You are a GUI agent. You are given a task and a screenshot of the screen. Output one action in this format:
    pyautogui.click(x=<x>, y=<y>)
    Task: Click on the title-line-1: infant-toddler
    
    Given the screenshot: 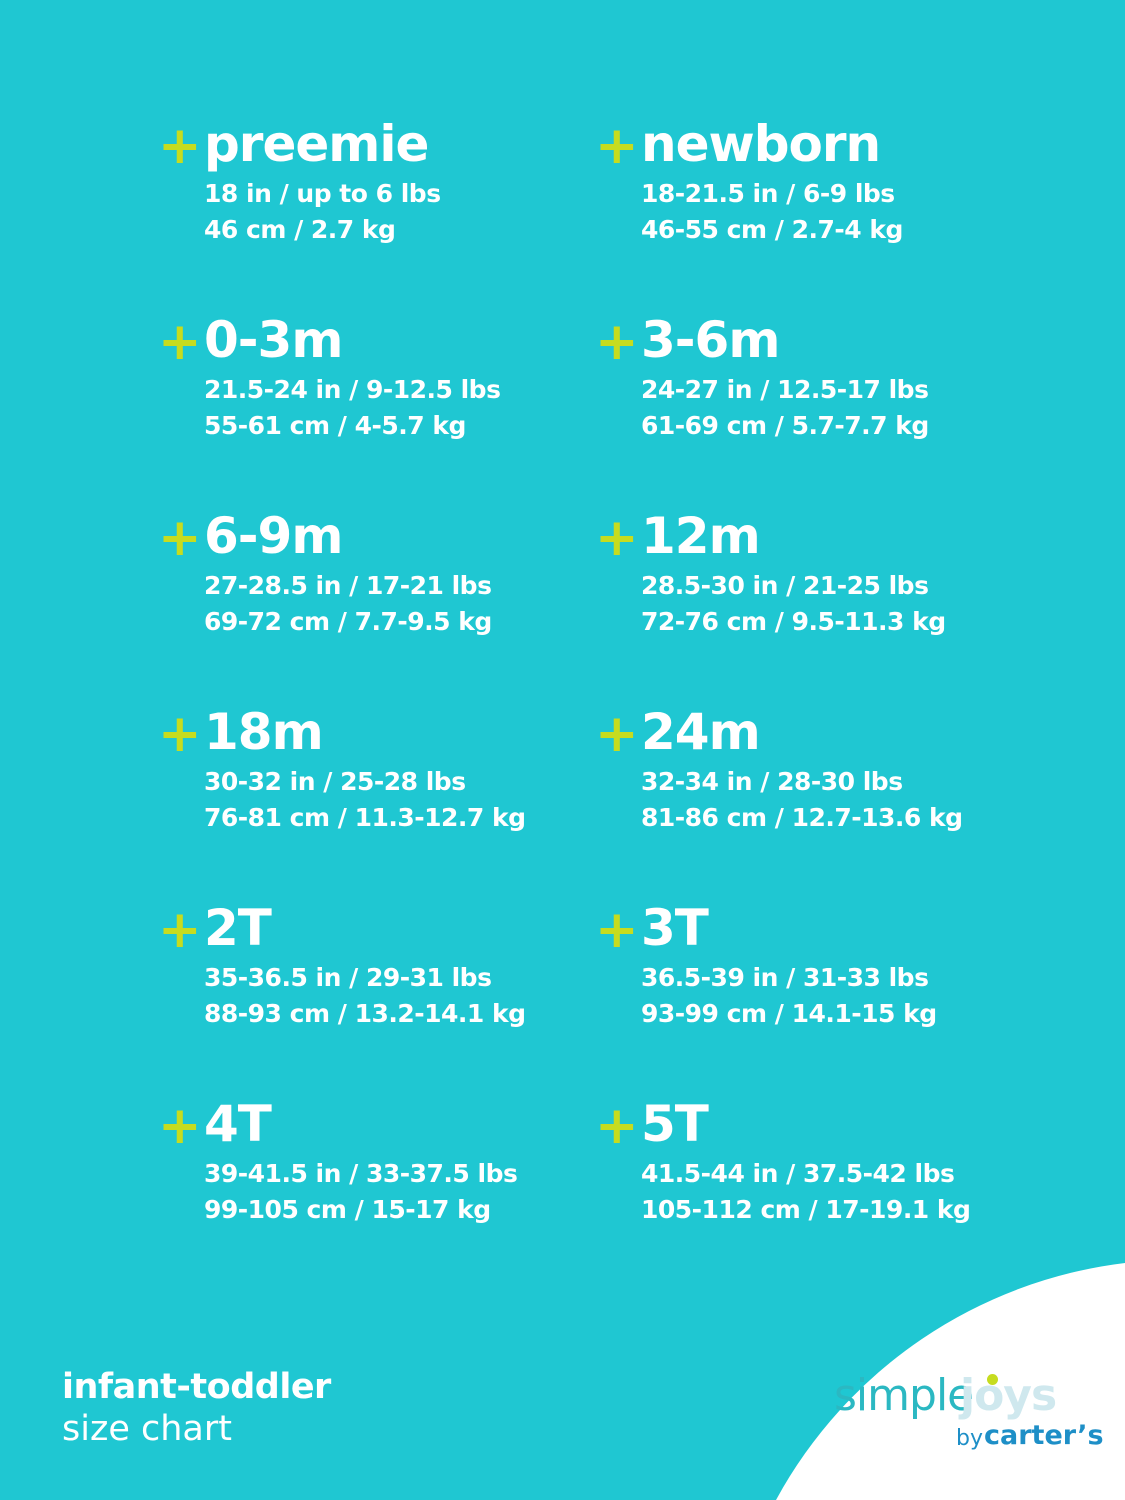 What is the action you would take?
    pyautogui.click(x=196, y=1387)
    